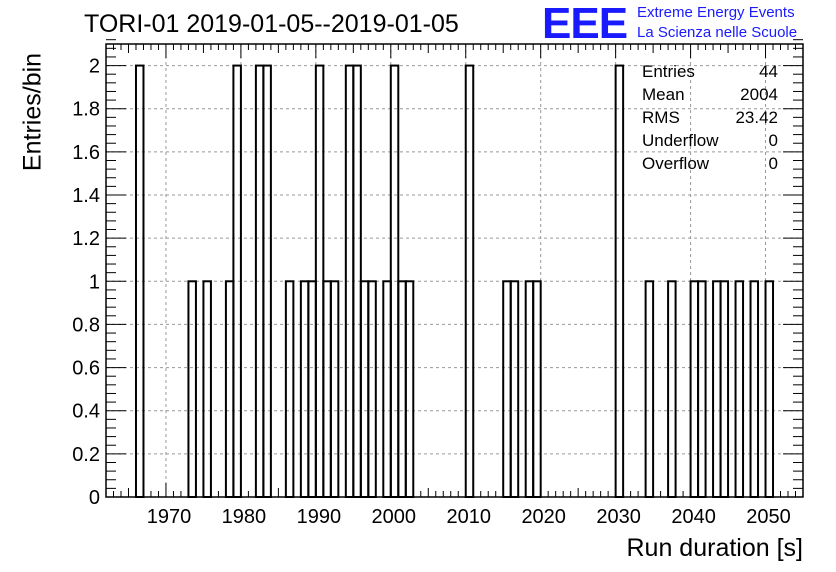 This screenshot has height=572, width=836. What do you see at coordinates (32, 112) in the screenshot?
I see `y-axis-label: Entries/bin` at bounding box center [32, 112].